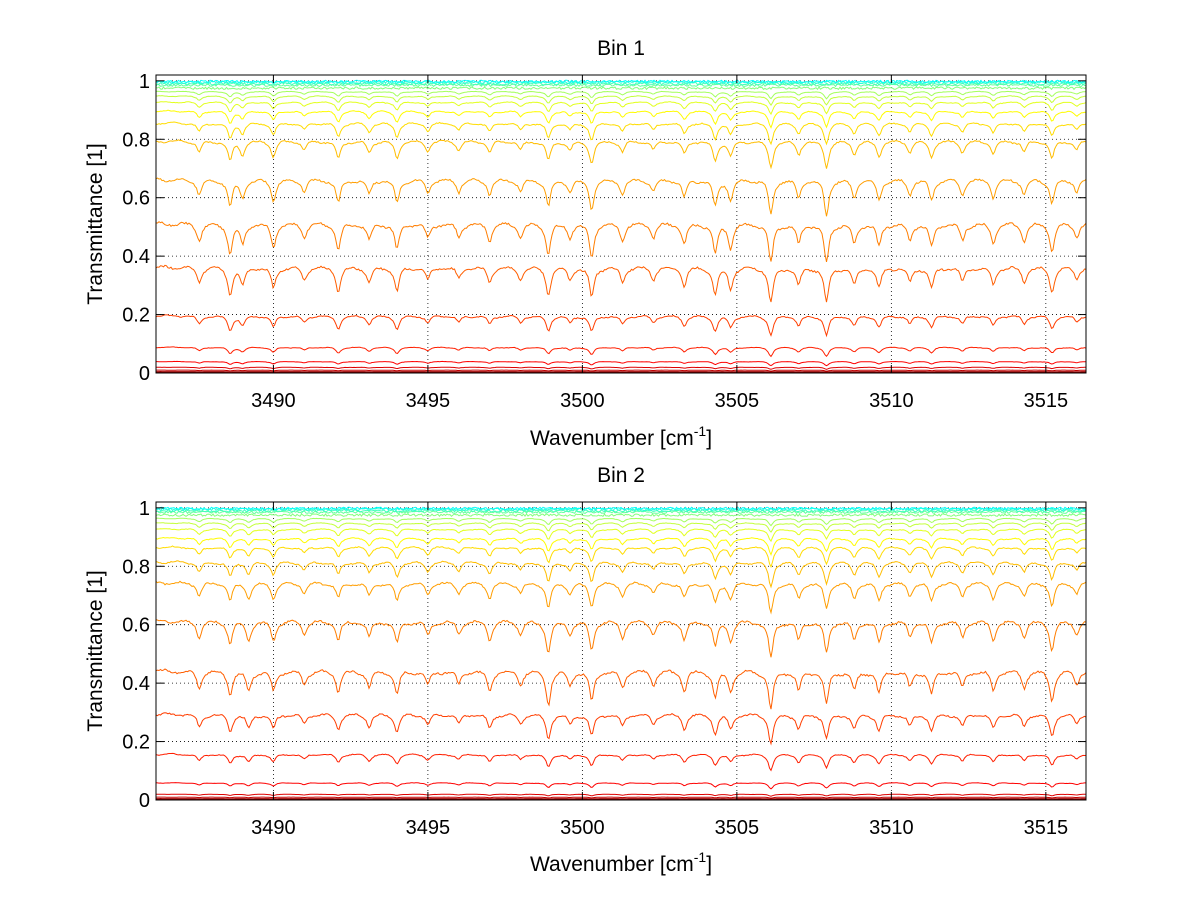 The image size is (1200, 901). What do you see at coordinates (621, 48) in the screenshot?
I see `chart-title: Bin 1` at bounding box center [621, 48].